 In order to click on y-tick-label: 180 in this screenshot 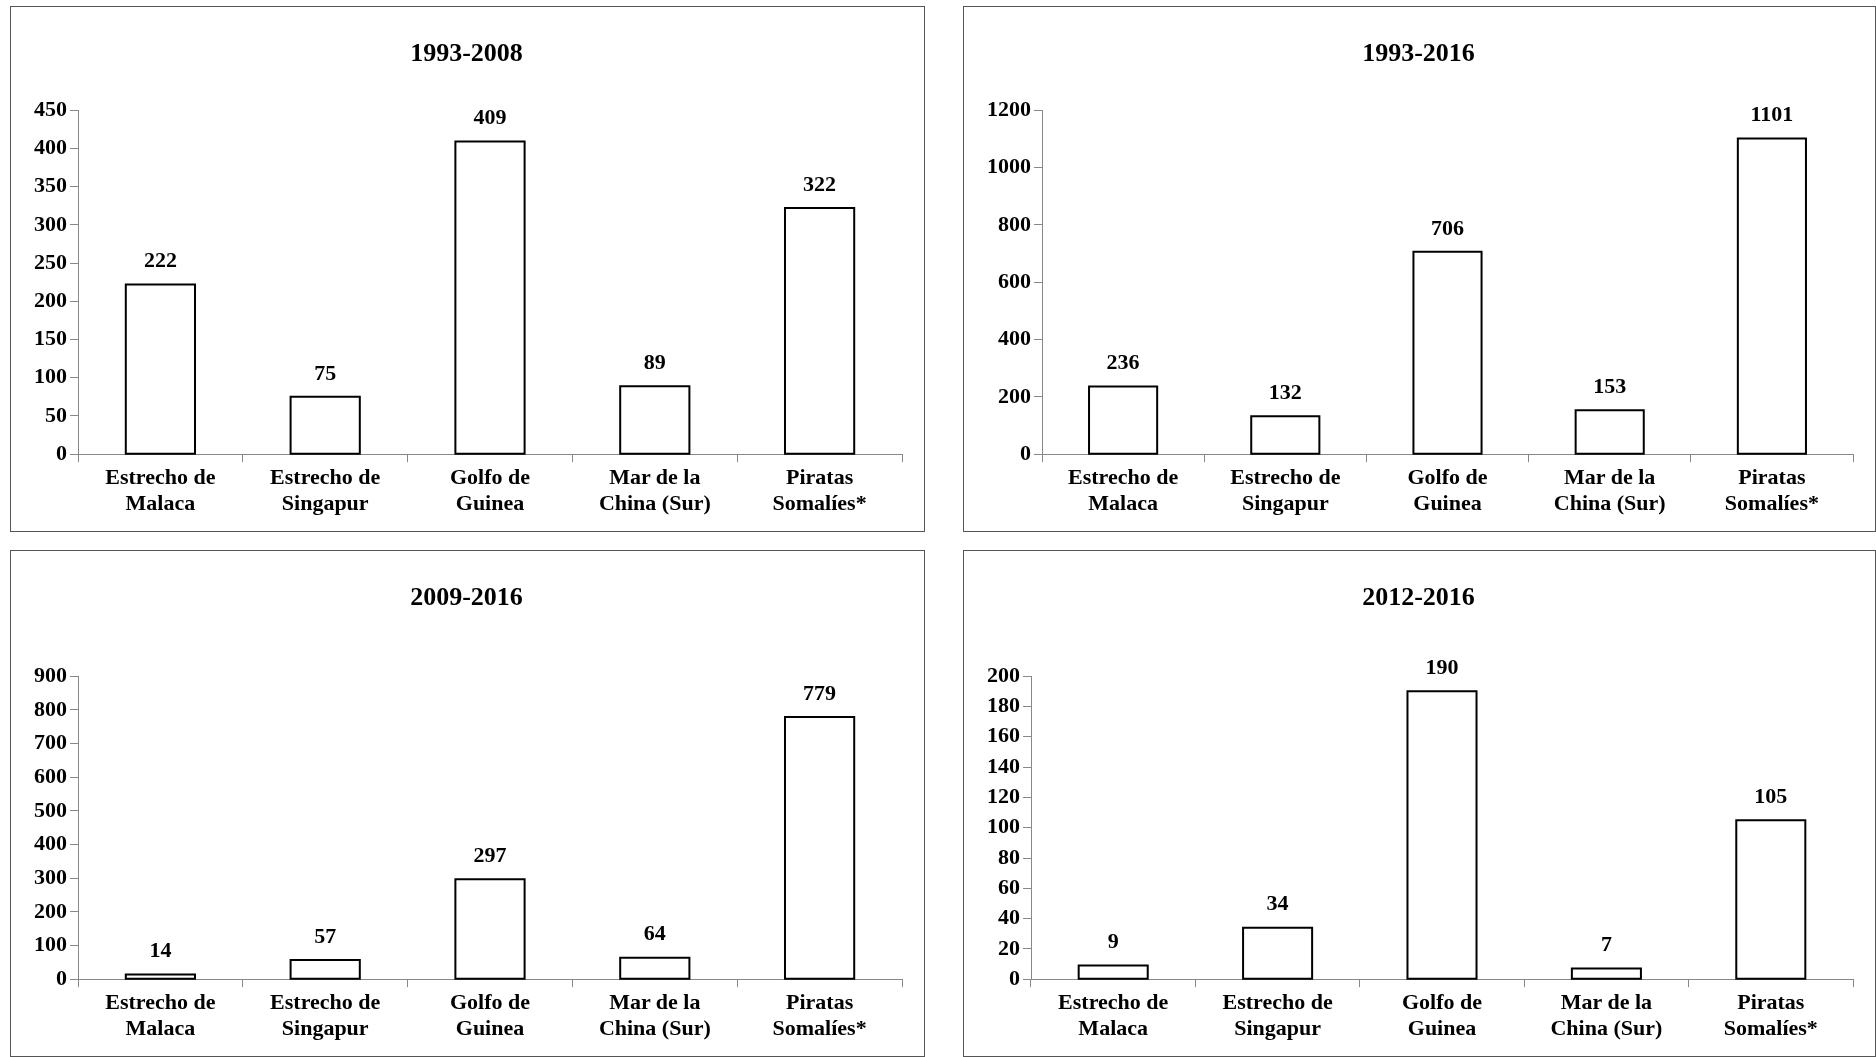, I will do `click(1003, 705)`.